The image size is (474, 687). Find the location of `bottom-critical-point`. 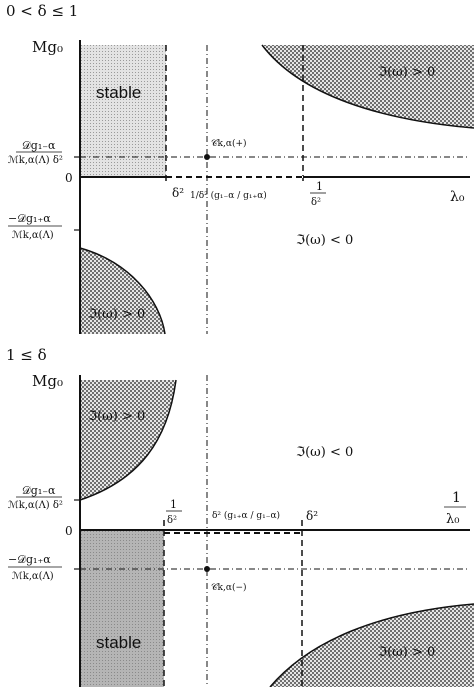

bottom-critical-point is located at coordinates (207, 569).